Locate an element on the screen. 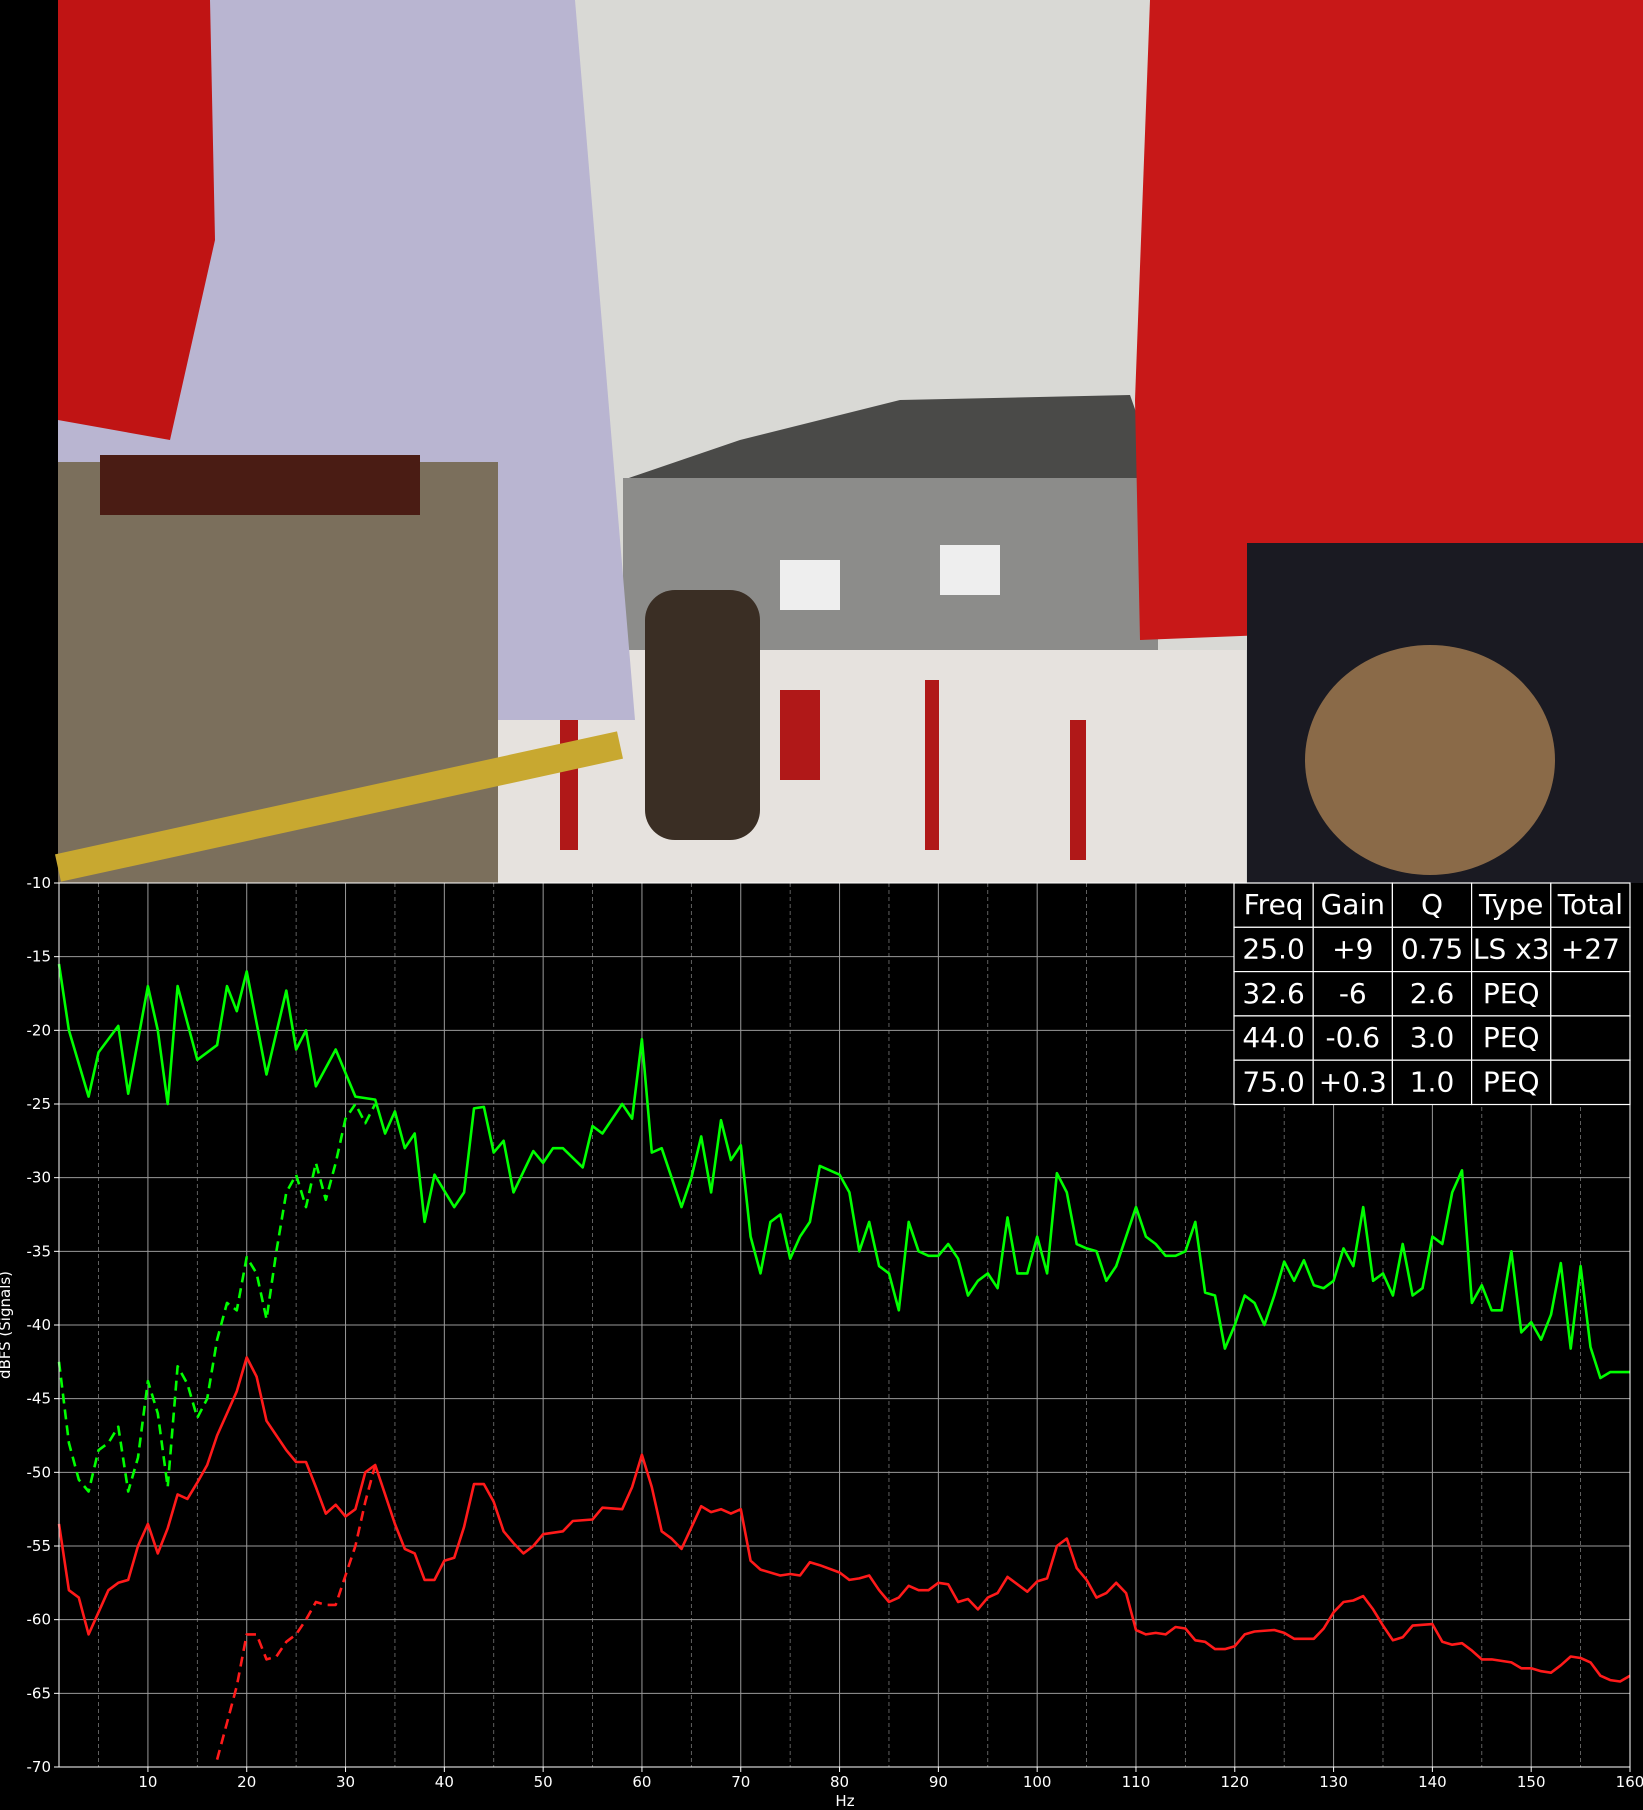 This screenshot has height=1810, width=1643. x-tick-label: 130 is located at coordinates (1333, 1782).